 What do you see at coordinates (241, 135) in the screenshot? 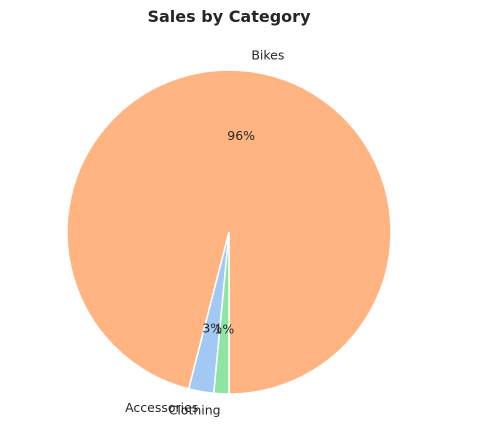
I see `pct-bikes: 96%` at bounding box center [241, 135].